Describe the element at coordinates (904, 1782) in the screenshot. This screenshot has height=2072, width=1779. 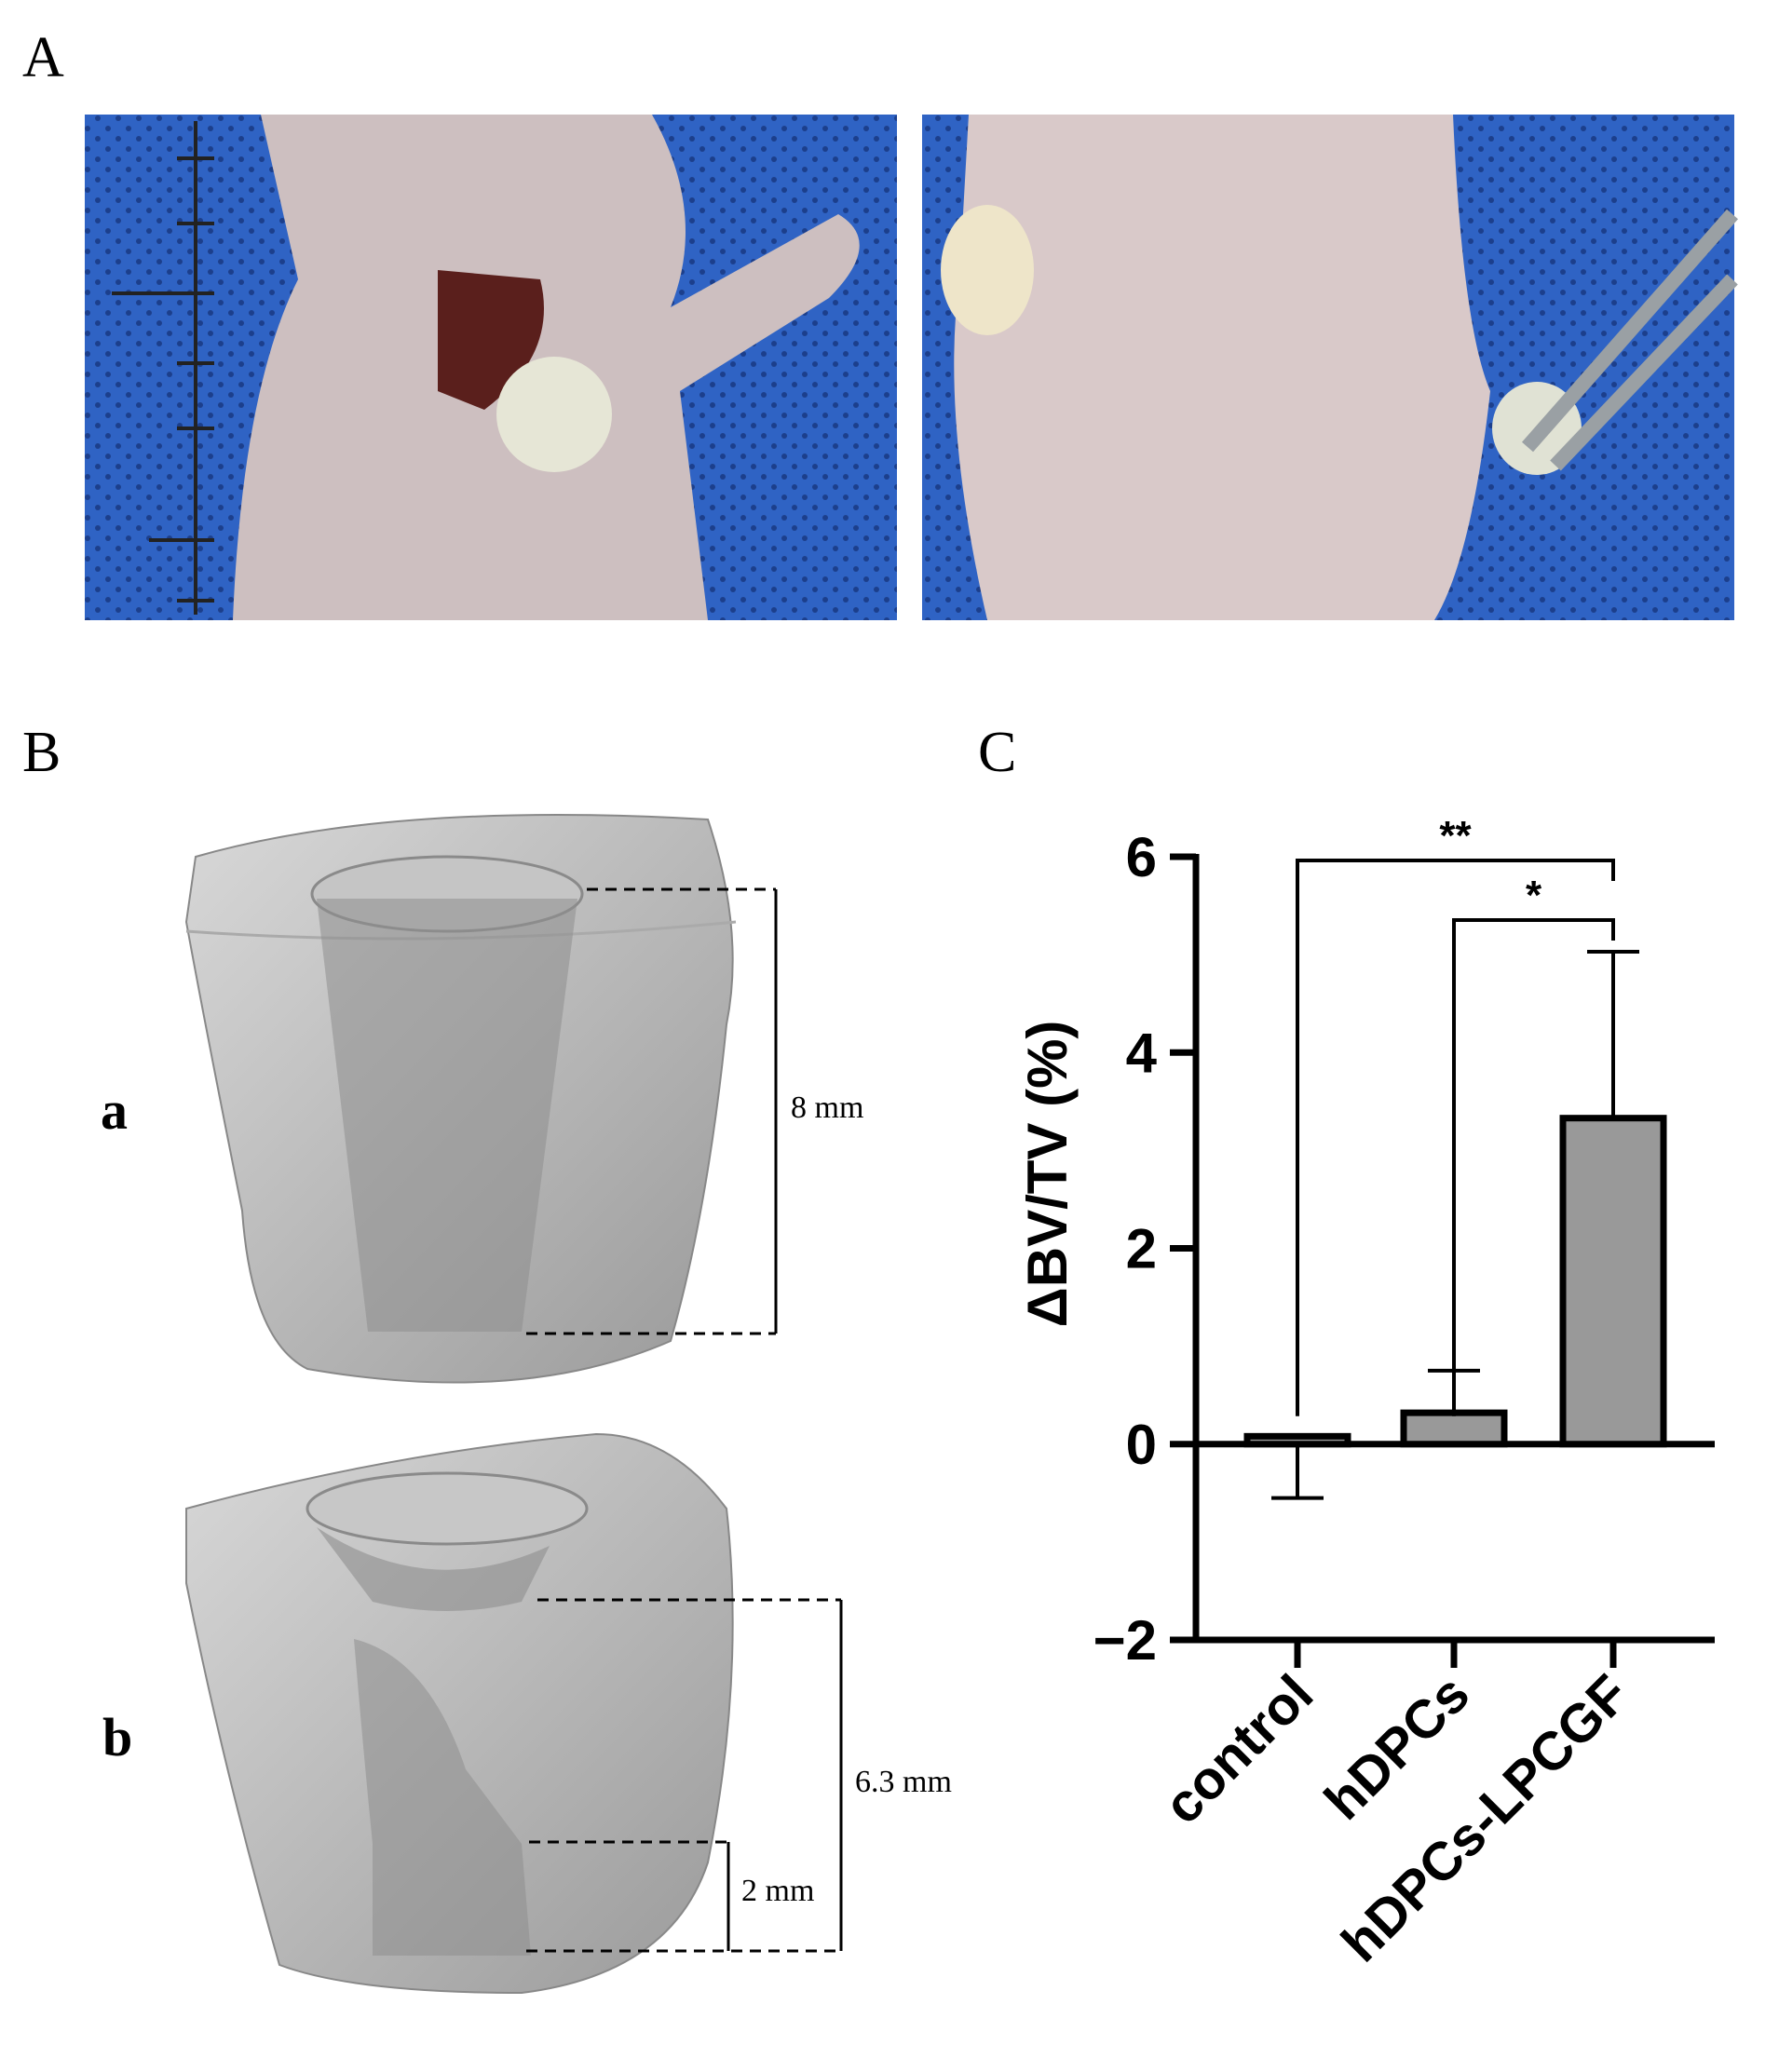
I see `dimension-label: 6.3 mm` at that location.